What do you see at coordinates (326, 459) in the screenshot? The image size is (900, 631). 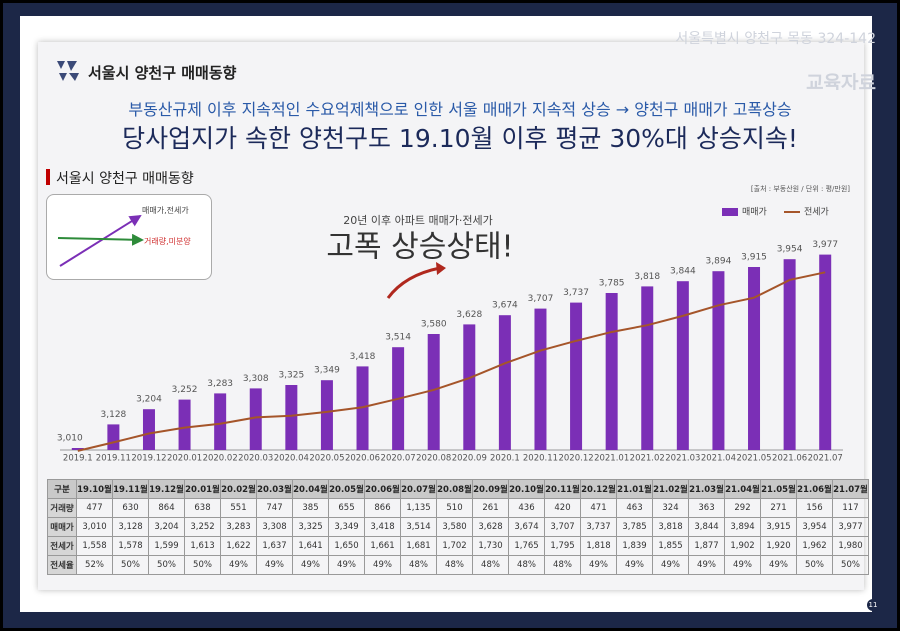 I see `x-tick-label: 2020.05` at bounding box center [326, 459].